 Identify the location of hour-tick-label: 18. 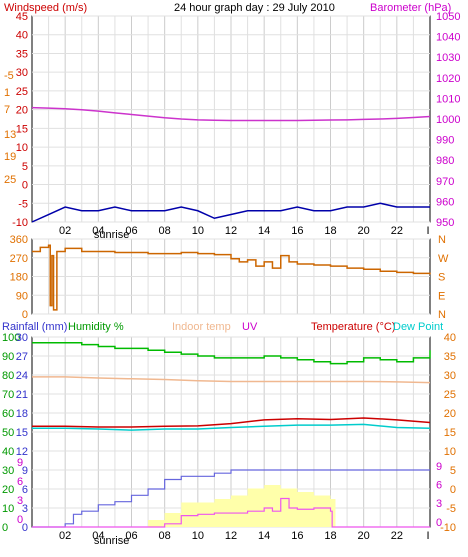
(330, 231).